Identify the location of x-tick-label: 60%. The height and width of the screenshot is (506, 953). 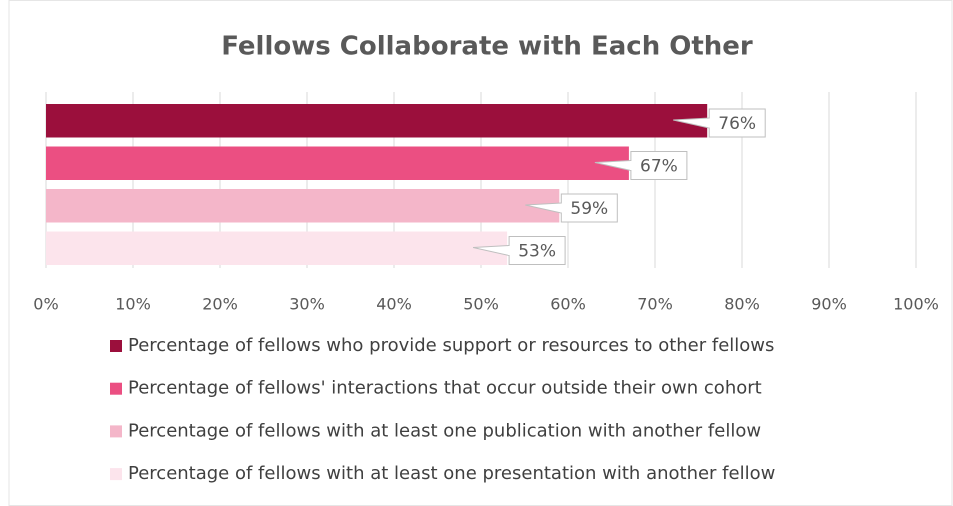
(568, 304).